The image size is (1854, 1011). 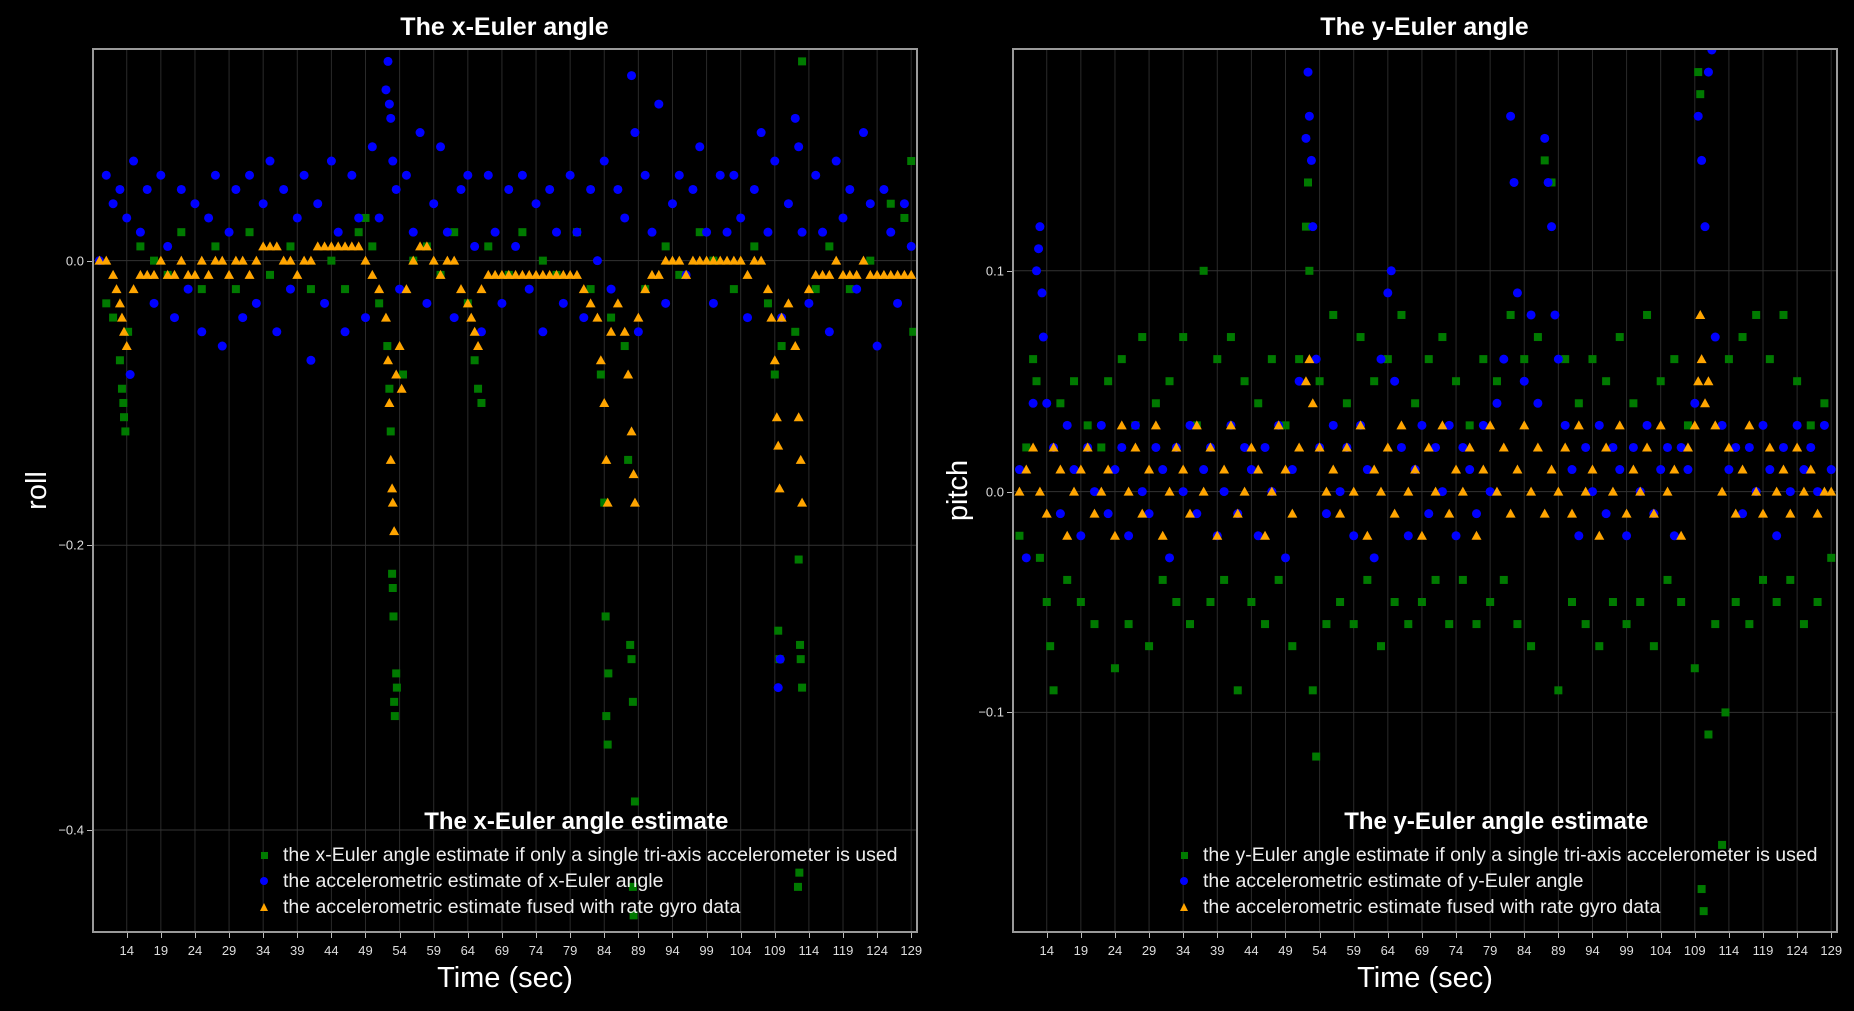 What do you see at coordinates (1496, 821) in the screenshot?
I see `y-euler-legend-title: The y-Euler angle estimate` at bounding box center [1496, 821].